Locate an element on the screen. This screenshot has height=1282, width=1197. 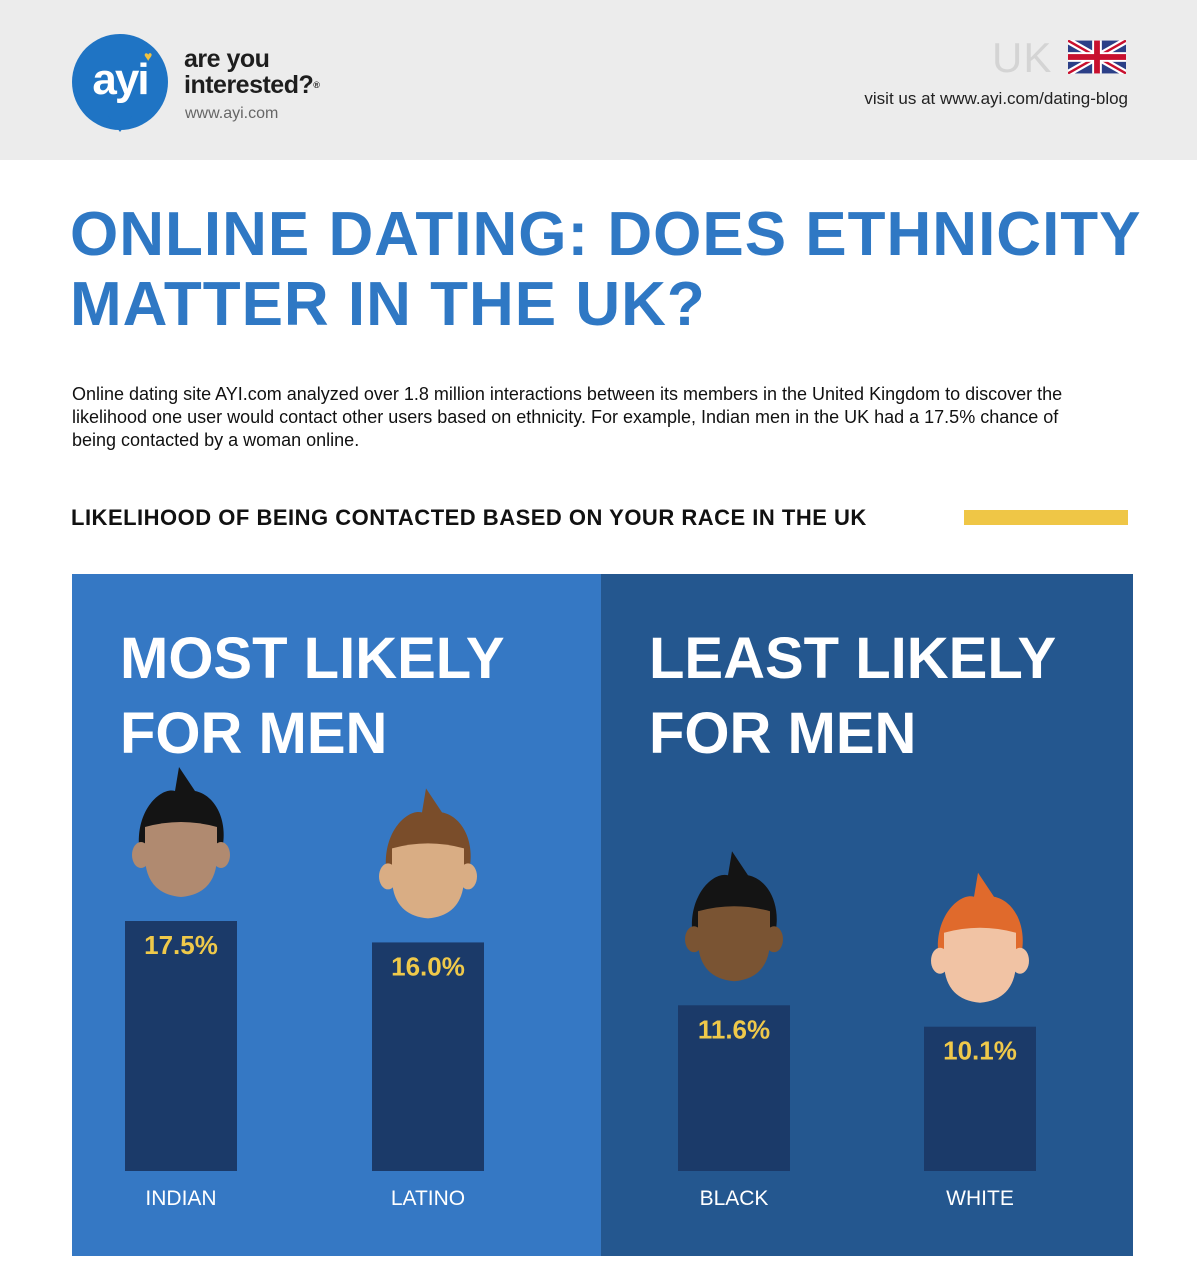
panel-title-line-1: LEAST LIKELY is located at coordinates (852, 658).